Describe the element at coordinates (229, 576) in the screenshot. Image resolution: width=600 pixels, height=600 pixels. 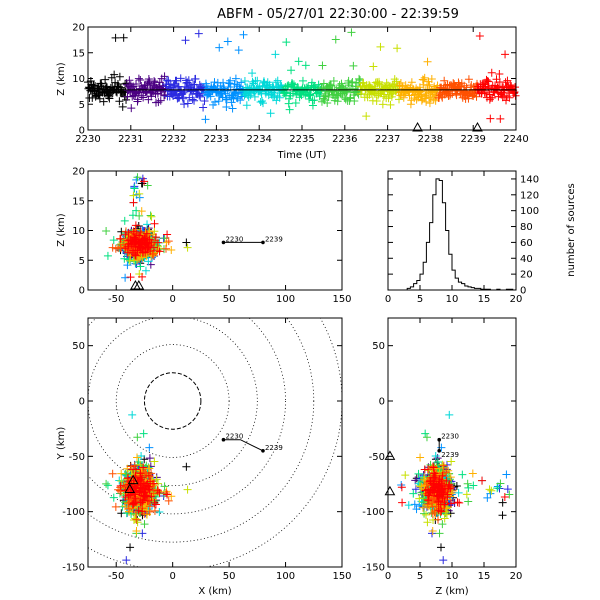
I see `x-tick-label: 50` at that location.